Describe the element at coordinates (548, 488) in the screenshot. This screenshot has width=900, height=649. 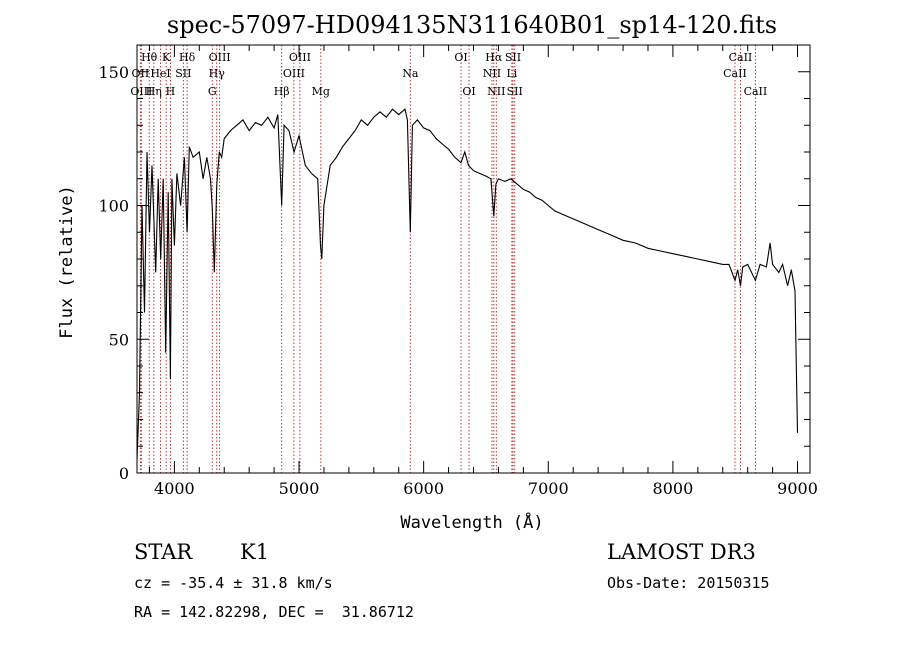
I see `x-tick-label-3: 7000` at that location.